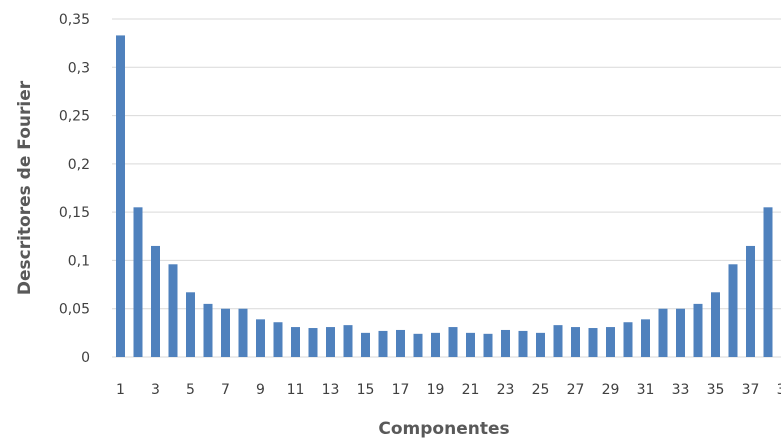  What do you see at coordinates (74, 213) in the screenshot?
I see `y-tick-label: 0,15` at bounding box center [74, 213].